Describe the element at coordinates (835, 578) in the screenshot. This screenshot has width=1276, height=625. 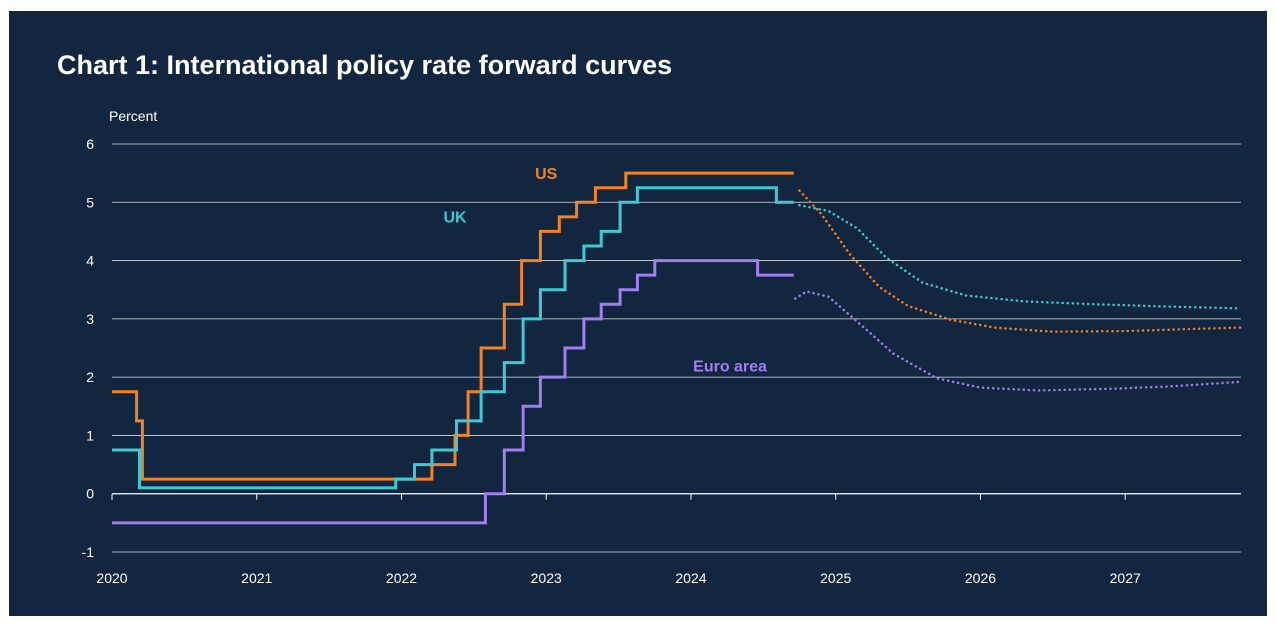
I see `x-tick-label: 2025` at that location.